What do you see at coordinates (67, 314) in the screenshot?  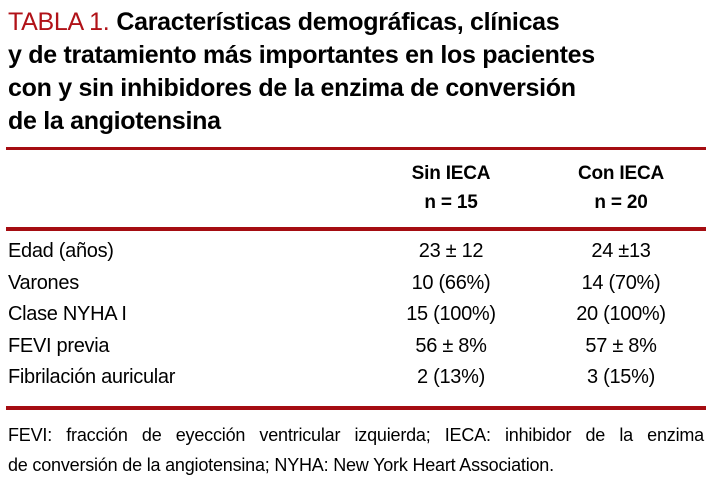 I see `row-label: Clase NYHA I` at bounding box center [67, 314].